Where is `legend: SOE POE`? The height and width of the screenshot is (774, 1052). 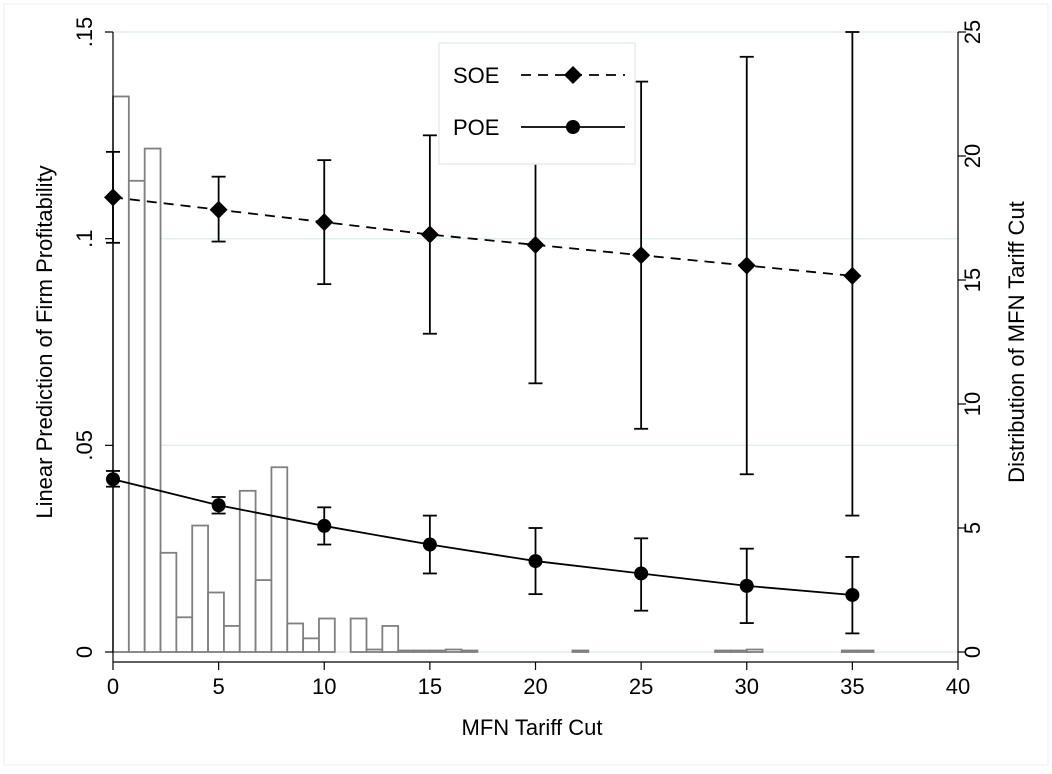
legend: SOE POE is located at coordinates (537, 103).